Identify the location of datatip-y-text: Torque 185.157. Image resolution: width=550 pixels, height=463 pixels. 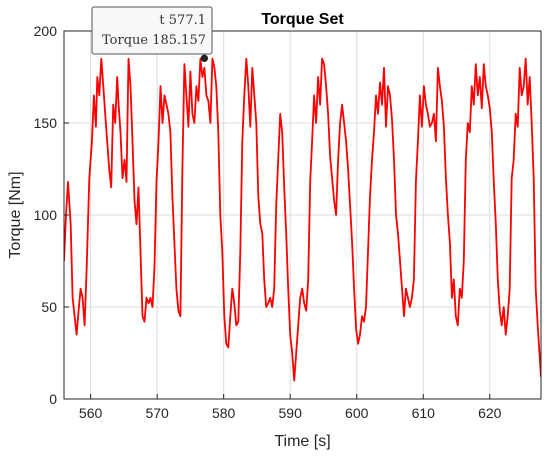
(154, 40).